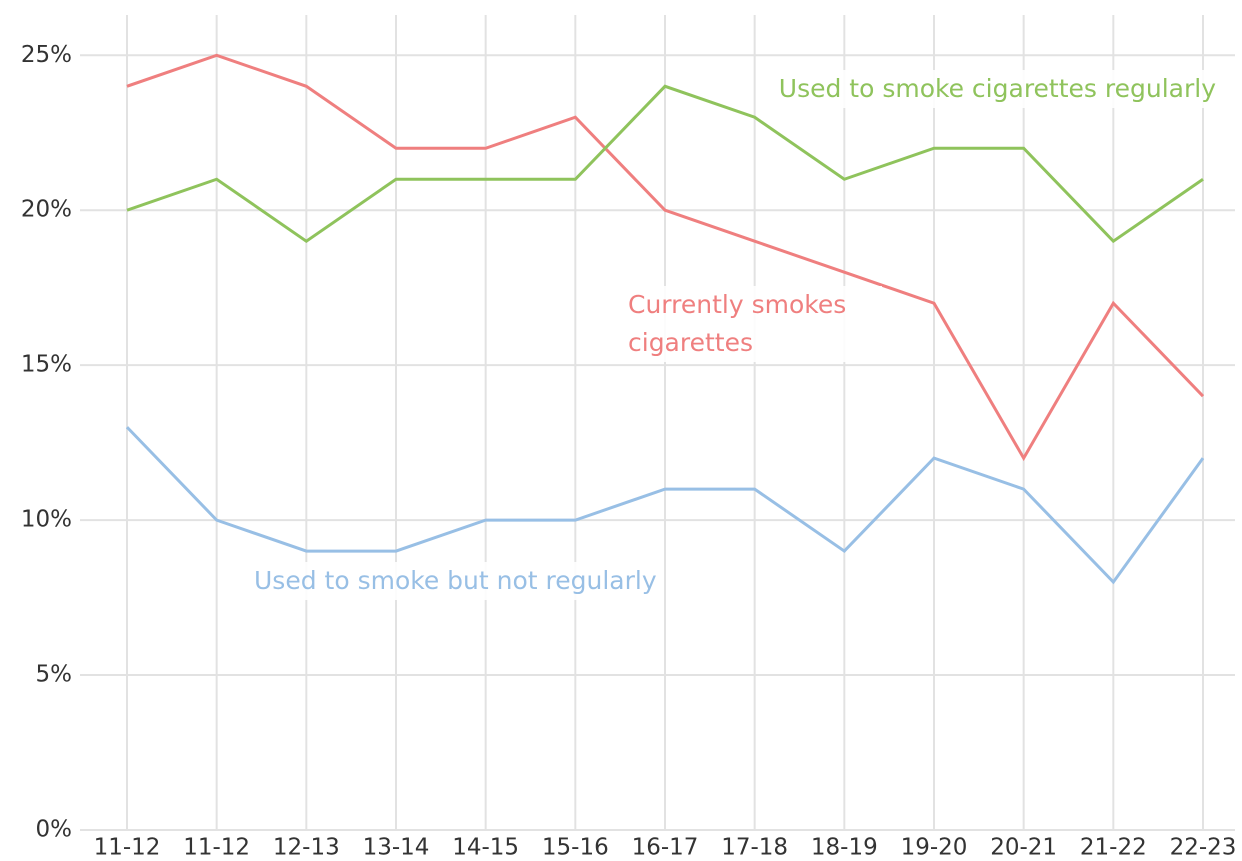  What do you see at coordinates (934, 848) in the screenshot?
I see `x-tick-label: 19-20` at bounding box center [934, 848].